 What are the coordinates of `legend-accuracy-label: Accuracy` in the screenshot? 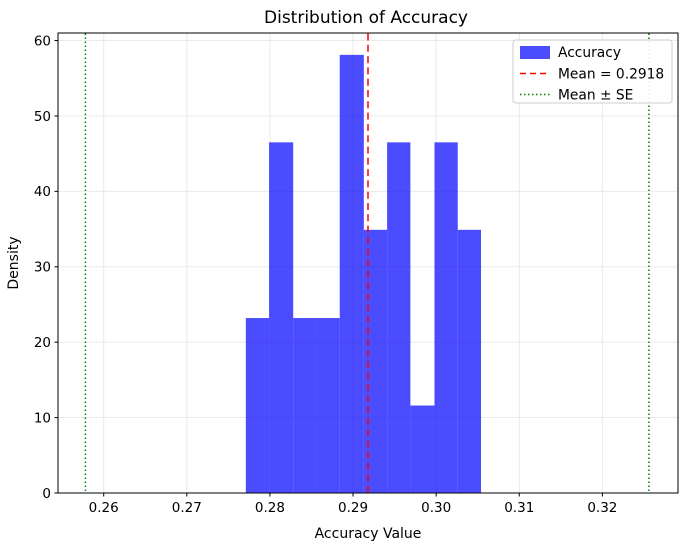 It's located at (589, 53).